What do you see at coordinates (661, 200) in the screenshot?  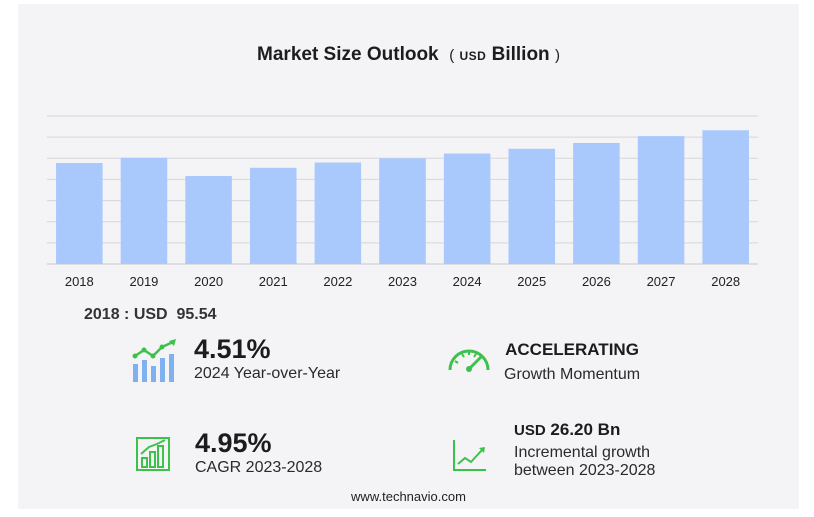 I see `bar-2027` at bounding box center [661, 200].